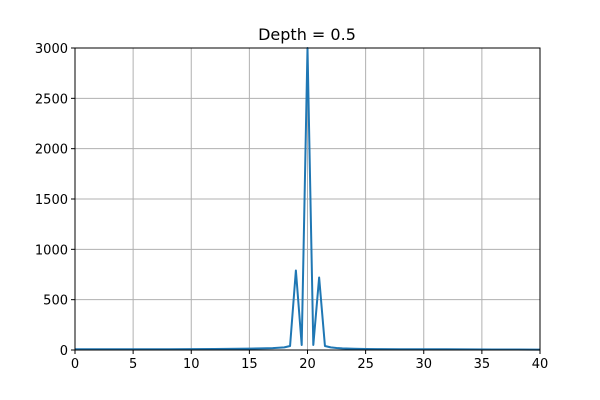  I want to click on x-tick-label-8: 40, so click(540, 364).